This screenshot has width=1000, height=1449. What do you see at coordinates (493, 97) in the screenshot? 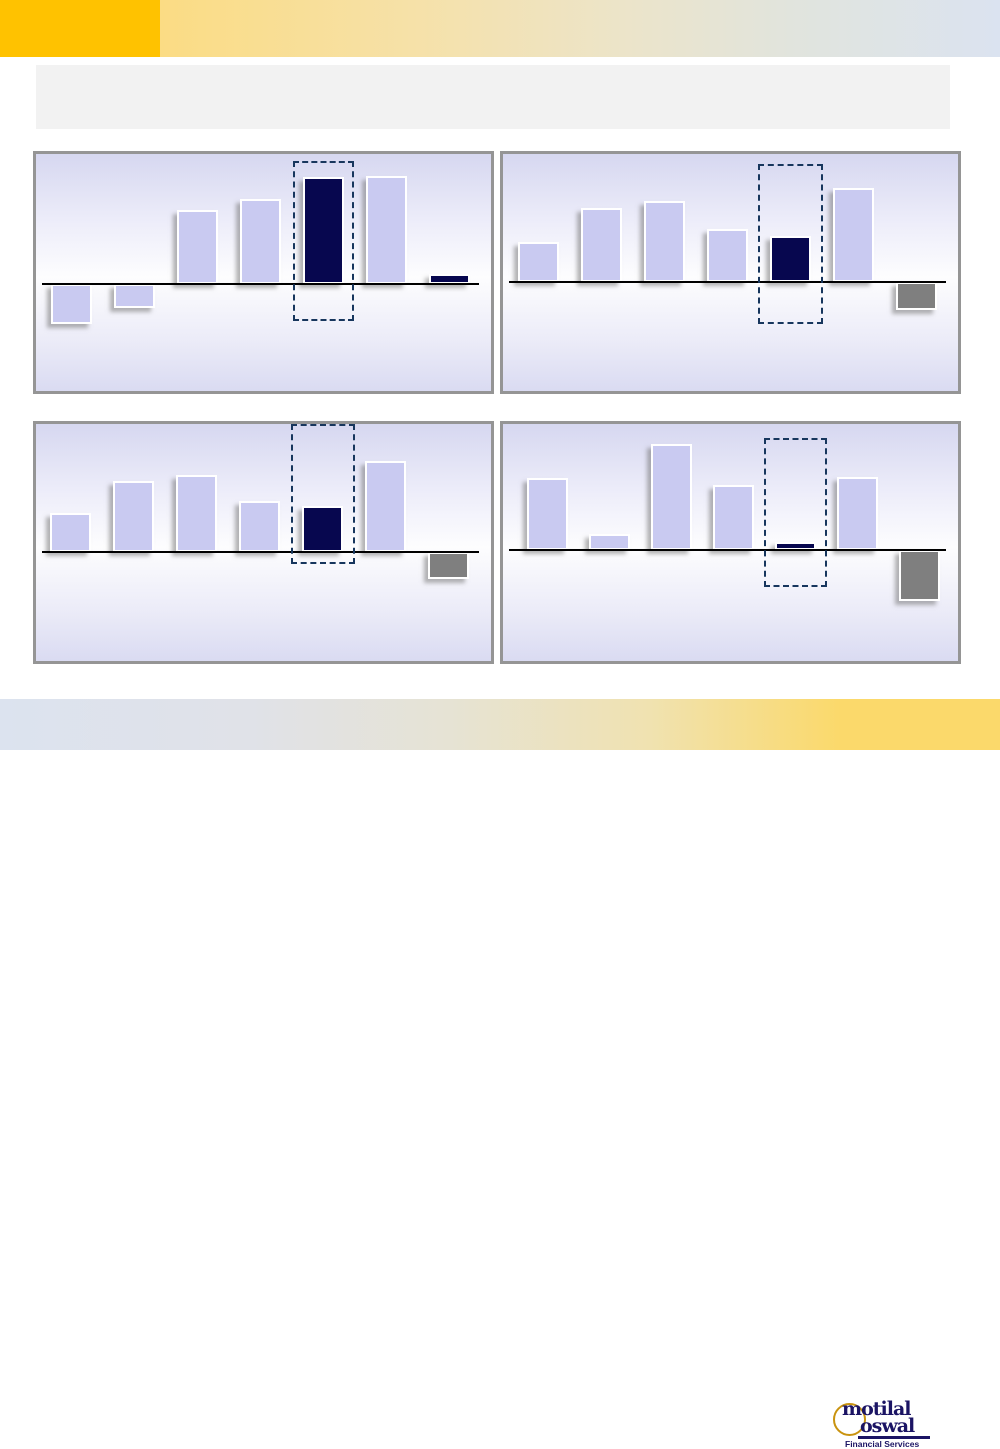
I see `title-placeholder` at bounding box center [493, 97].